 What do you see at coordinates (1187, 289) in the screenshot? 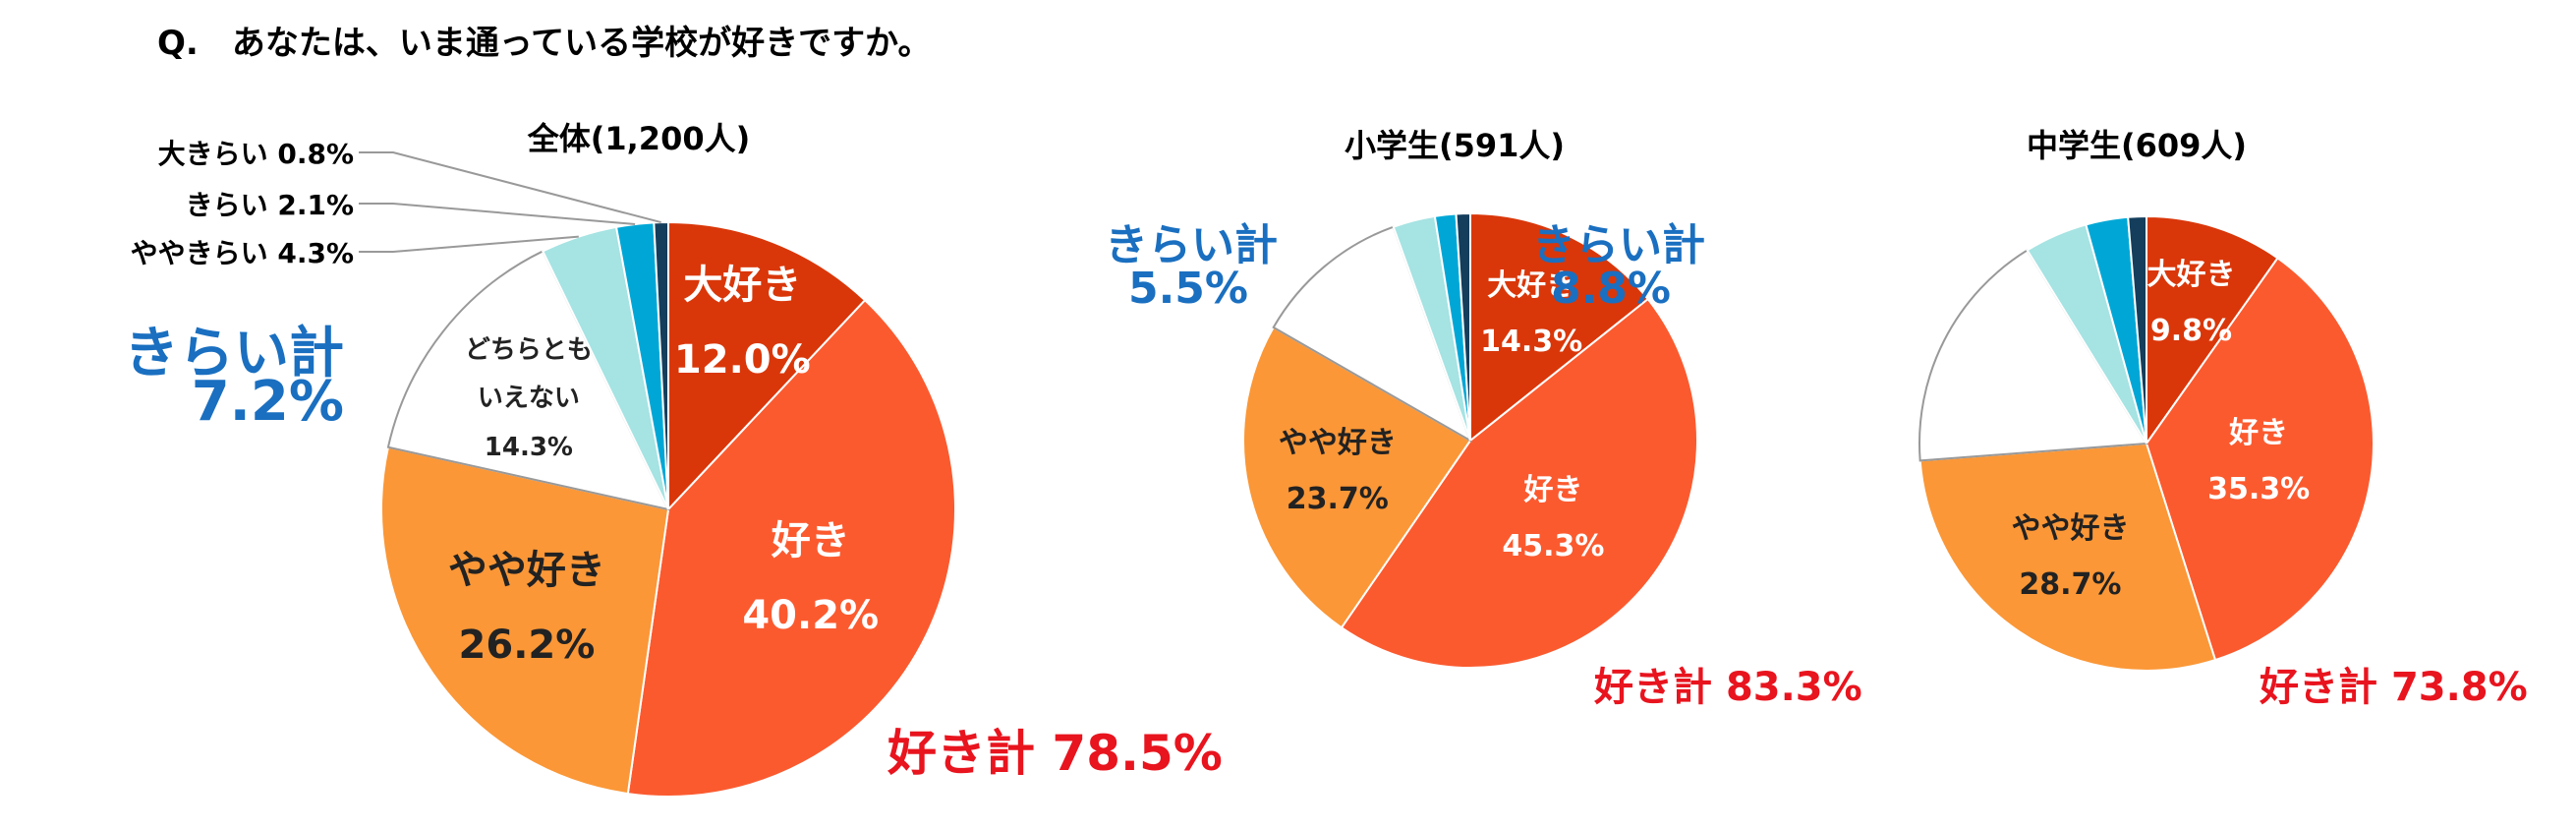
I see `dislike-total-value: 5.5%` at bounding box center [1187, 289].